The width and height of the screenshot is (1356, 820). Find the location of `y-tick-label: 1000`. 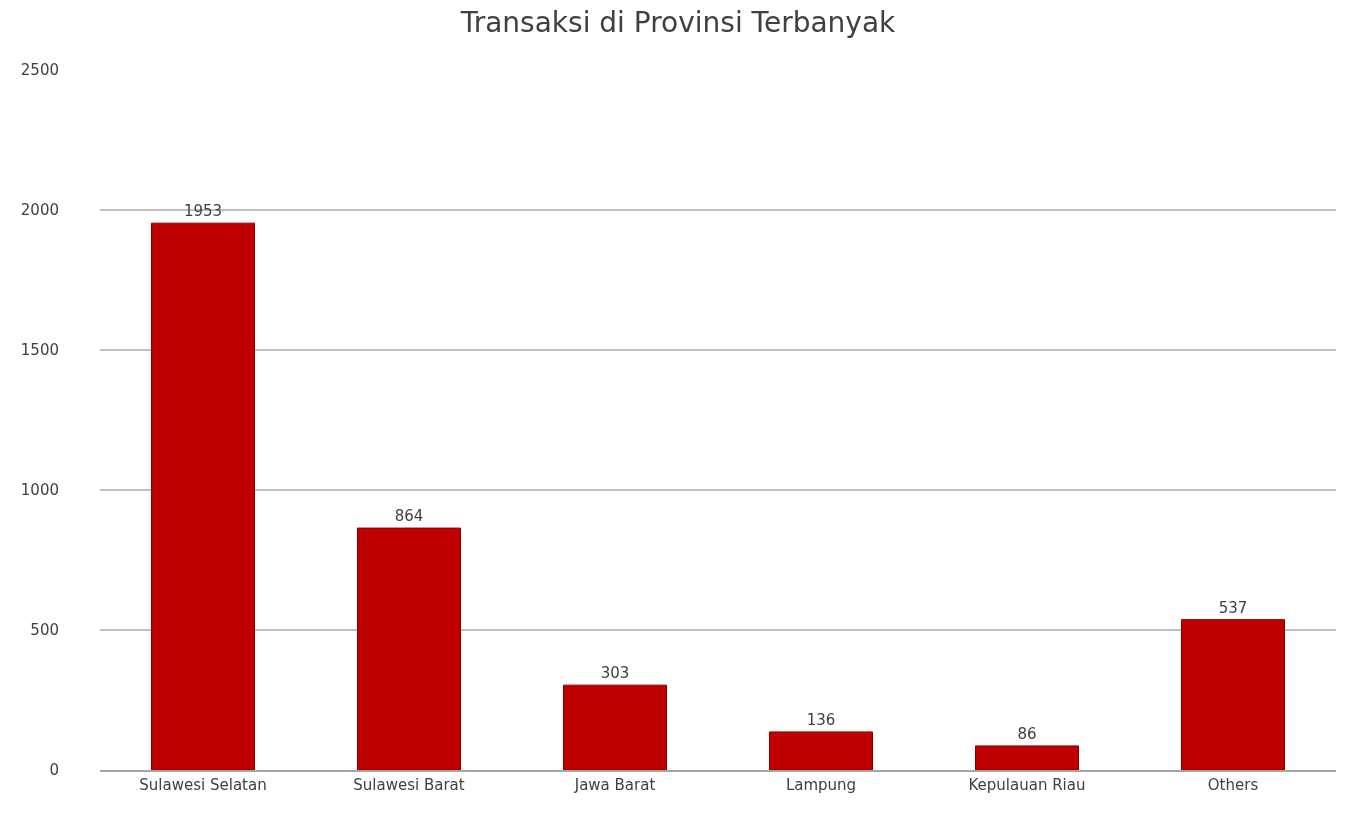

y-tick-label: 1000 is located at coordinates (39, 490).